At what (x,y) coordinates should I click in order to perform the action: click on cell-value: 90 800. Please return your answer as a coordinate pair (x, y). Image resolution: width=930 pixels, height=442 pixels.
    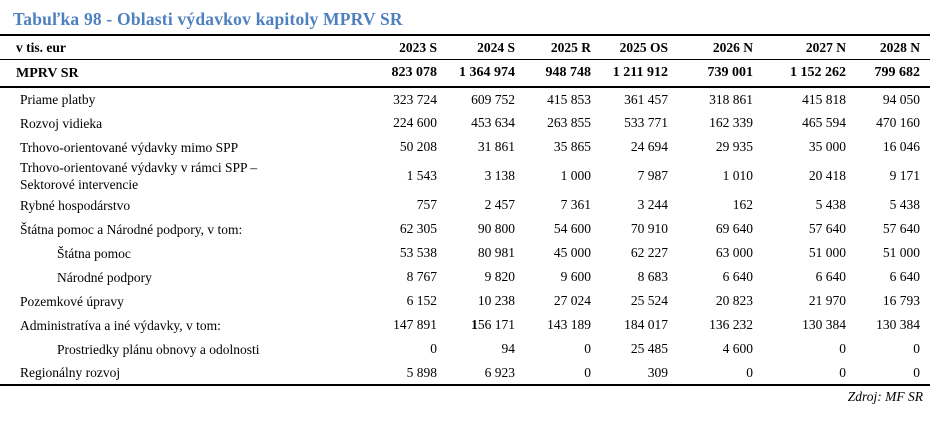
    Looking at the image, I should click on (496, 228).